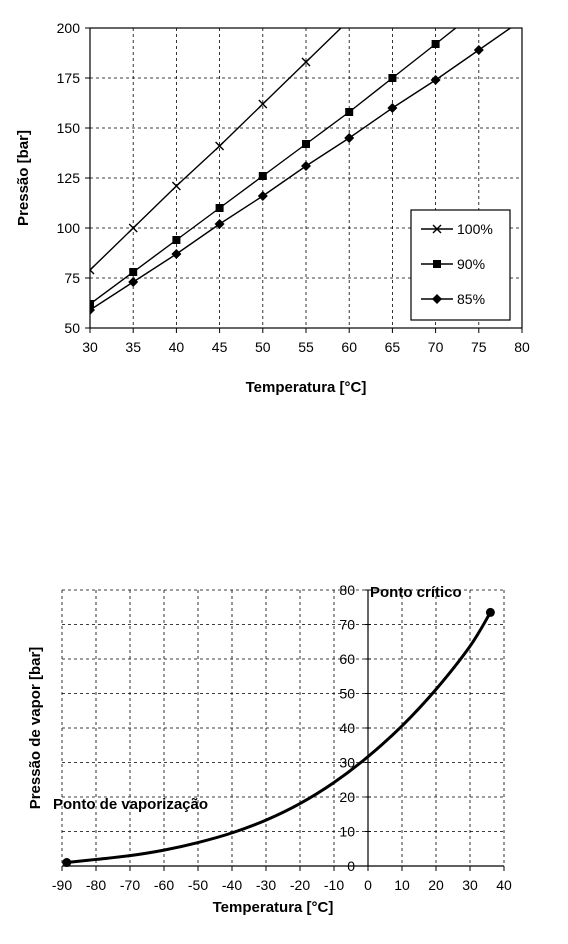  I want to click on y-tick-label: 30, so click(347, 763).